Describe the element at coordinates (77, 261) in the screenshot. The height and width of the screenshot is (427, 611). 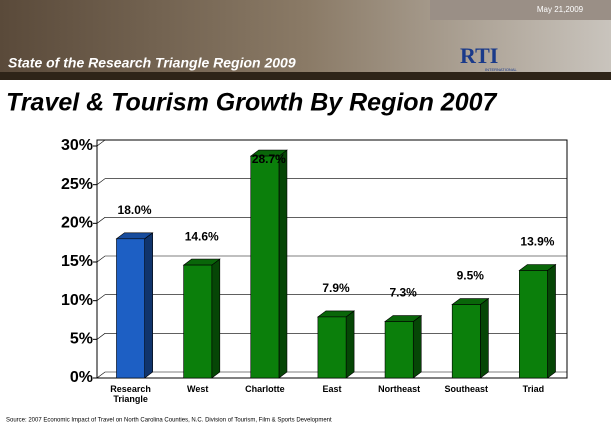
I see `y-tick-label: 15%` at that location.